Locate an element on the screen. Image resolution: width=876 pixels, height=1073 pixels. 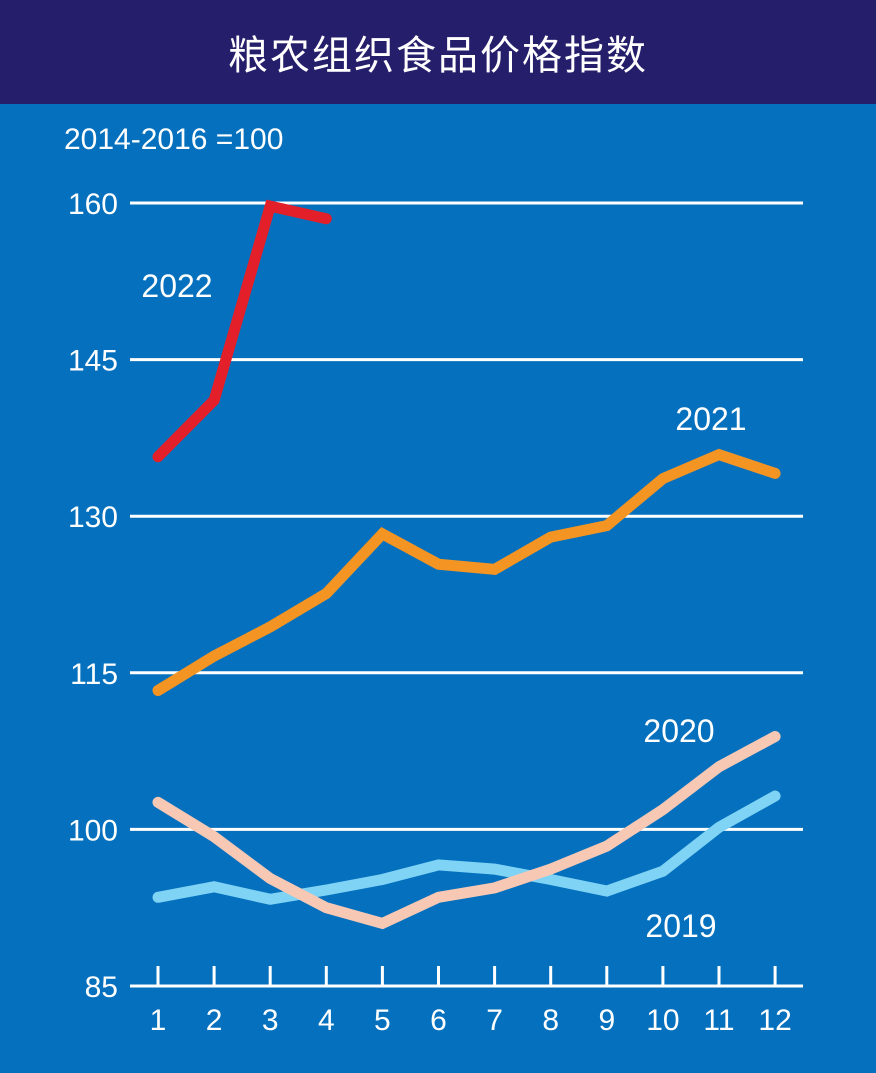
series-label-2021: 2021 is located at coordinates (710, 419).